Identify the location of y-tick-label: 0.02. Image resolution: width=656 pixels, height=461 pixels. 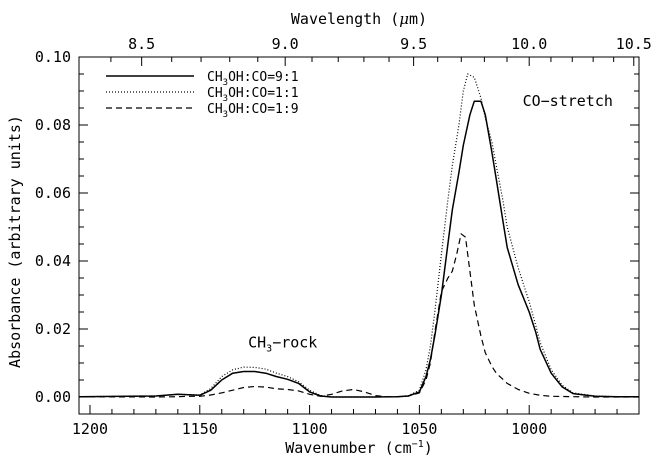
(53, 329).